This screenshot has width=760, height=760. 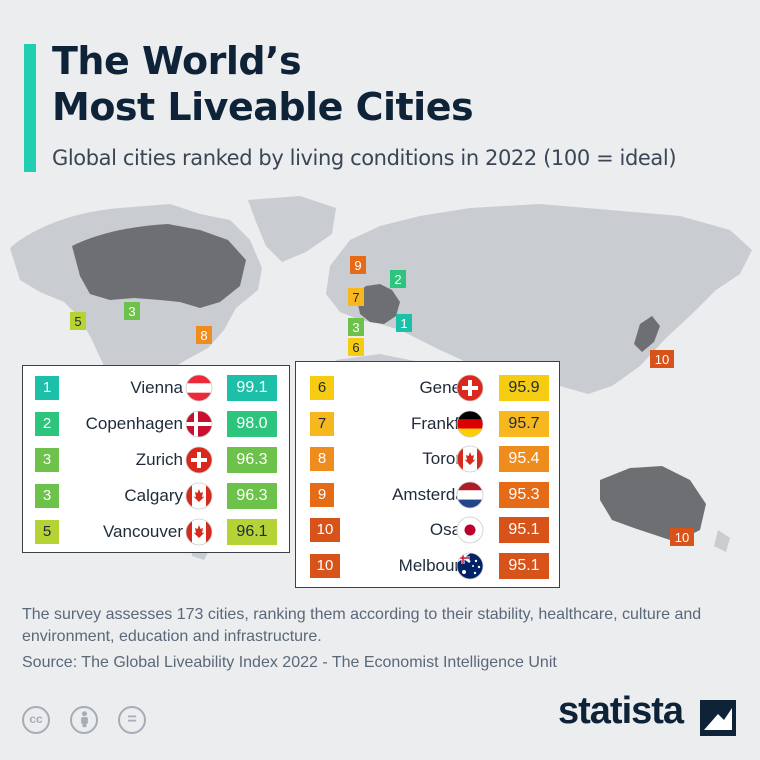 I want to click on title-line-2: Most Liveable Cities, so click(x=263, y=107).